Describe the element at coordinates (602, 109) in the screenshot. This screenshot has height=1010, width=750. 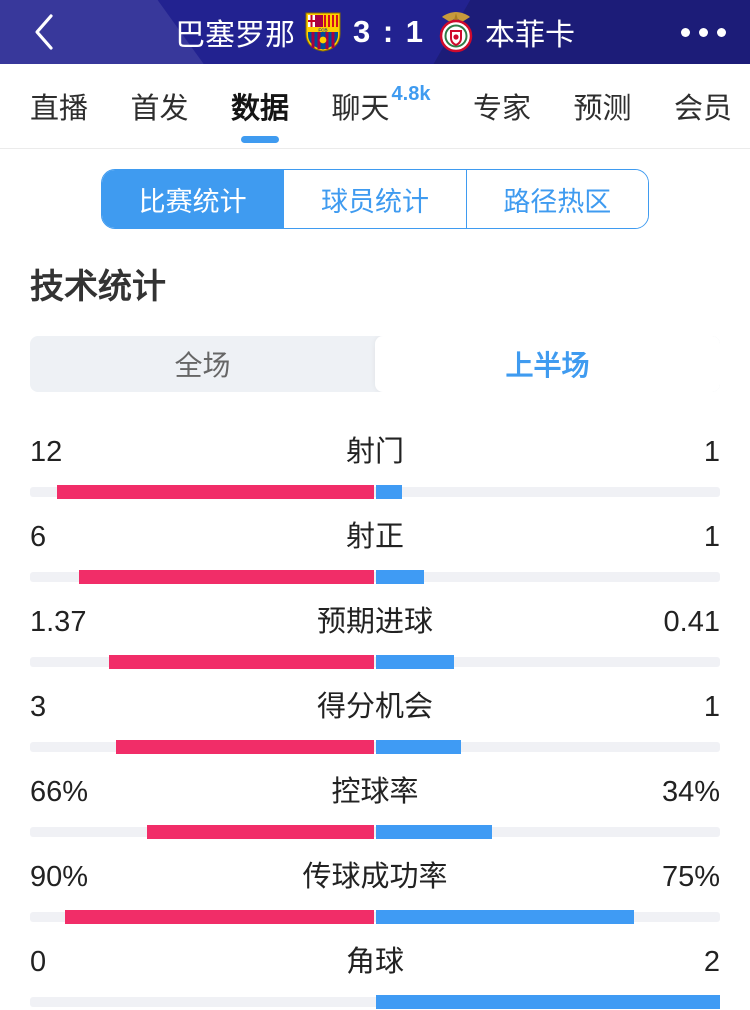
I see `tab-label: 预测` at that location.